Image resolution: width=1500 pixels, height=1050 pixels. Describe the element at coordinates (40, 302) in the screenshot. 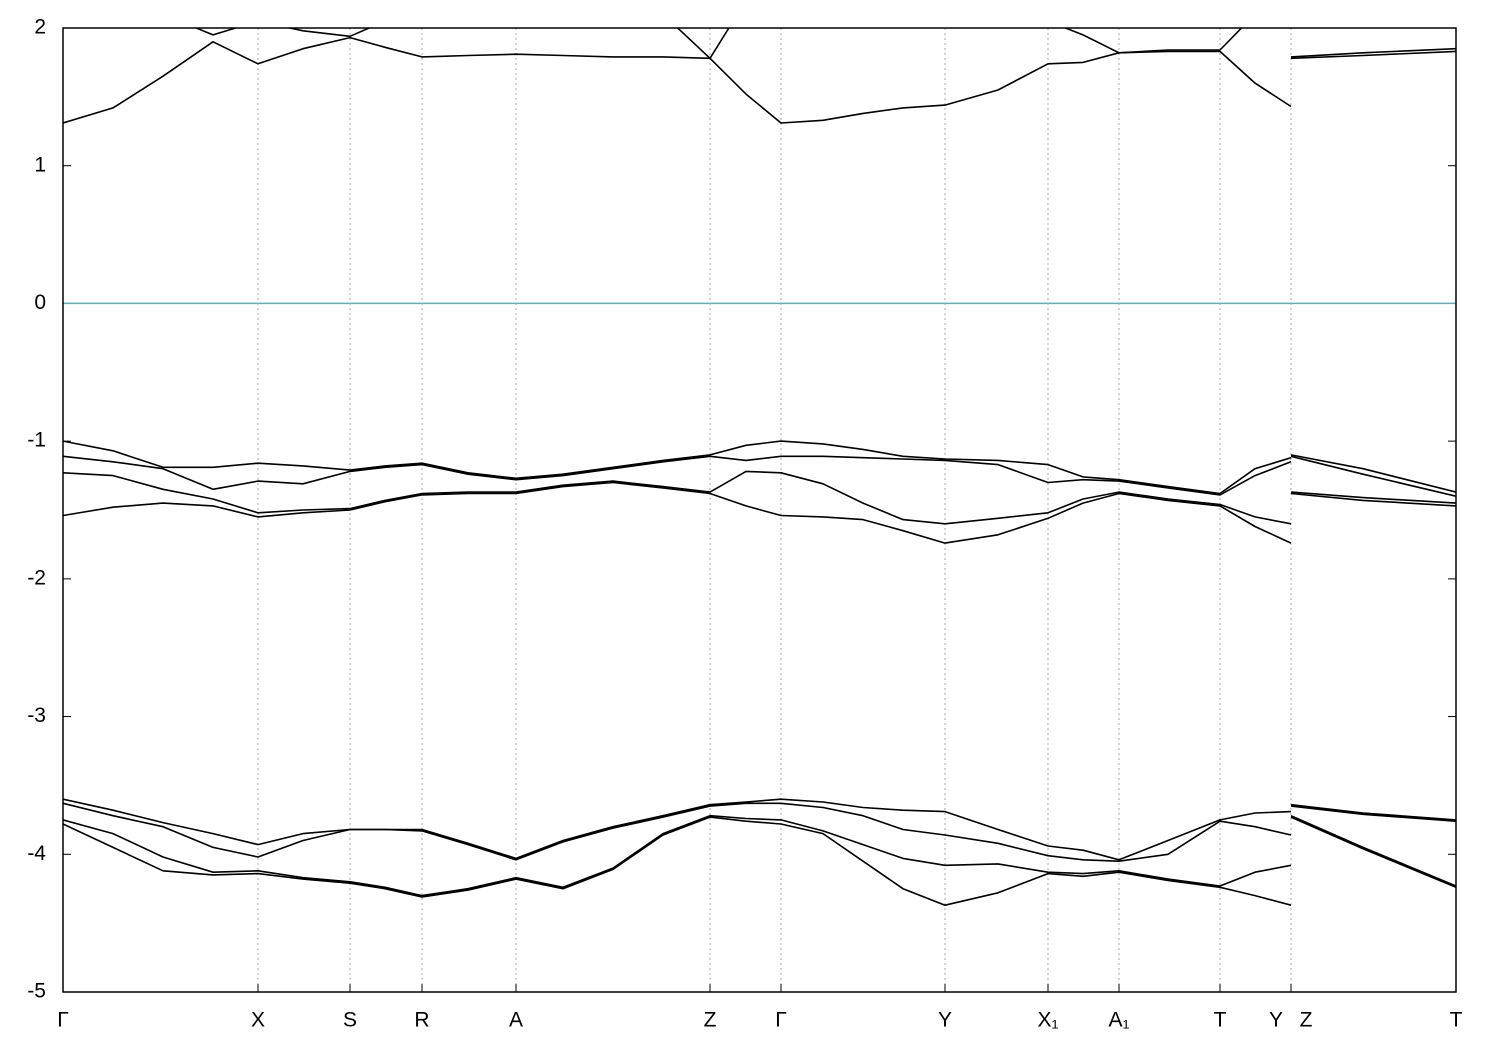

I see `y-tick-label: 0` at that location.